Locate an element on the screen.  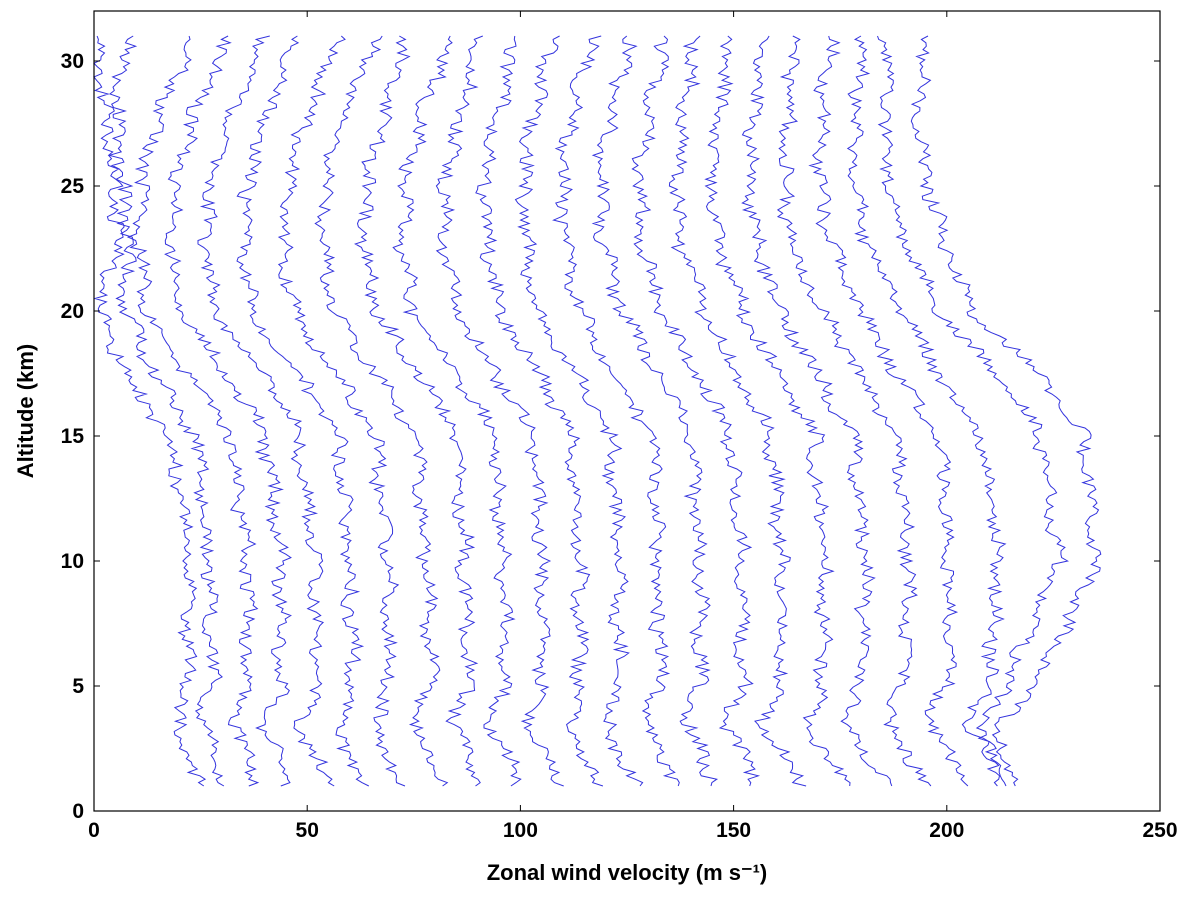
x-tick-label-5: 250 is located at coordinates (1159, 830).